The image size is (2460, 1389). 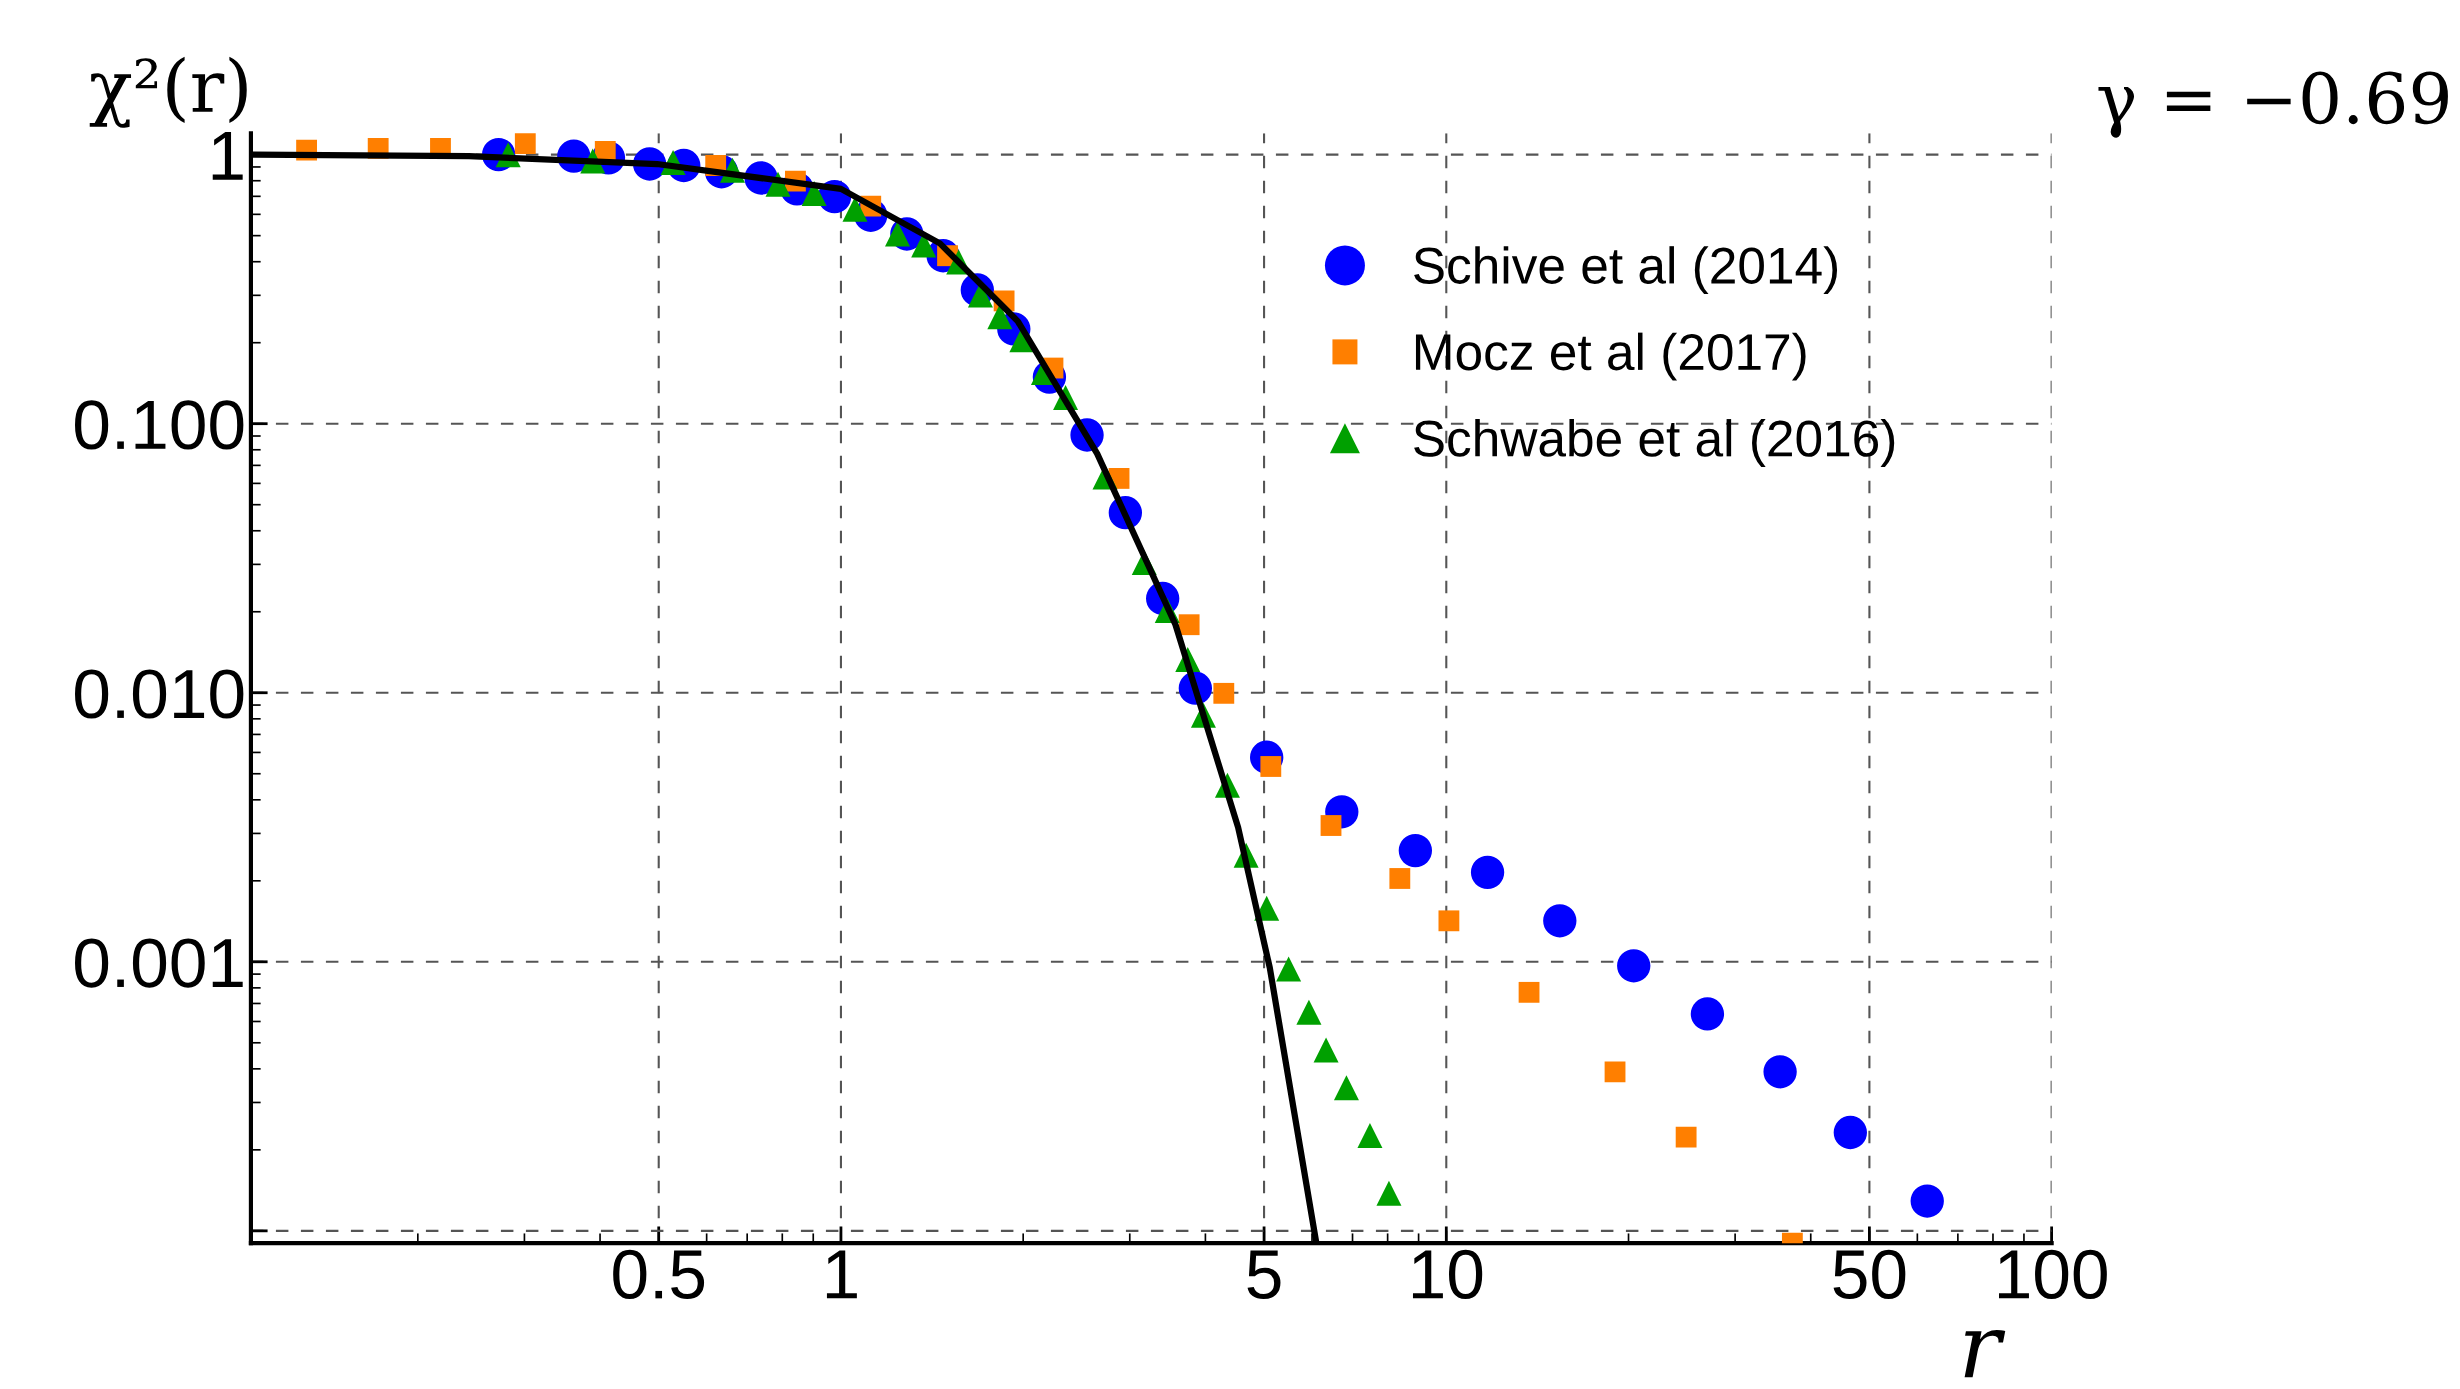 I want to click on x-tick-label: 0.5, so click(x=659, y=1274).